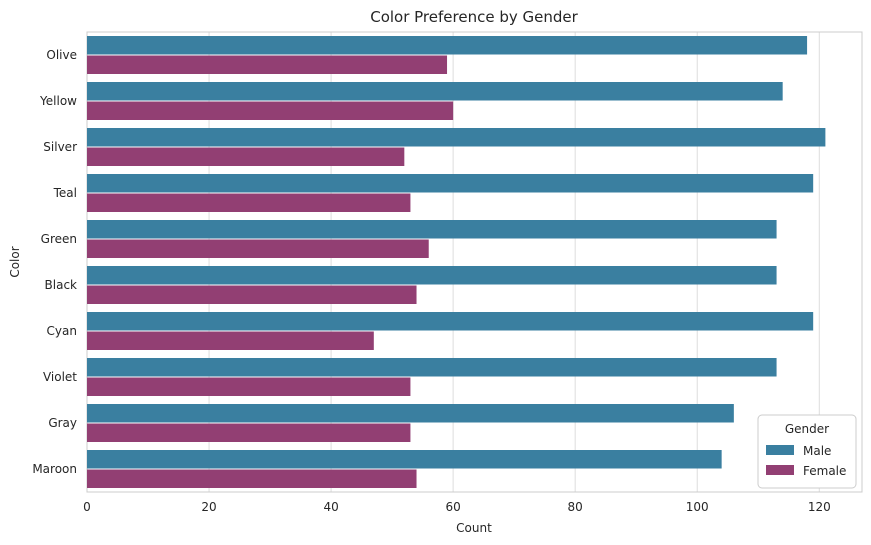 This screenshot has width=871, height=545. What do you see at coordinates (61, 55) in the screenshot?
I see `y-tick-label: Olive` at bounding box center [61, 55].